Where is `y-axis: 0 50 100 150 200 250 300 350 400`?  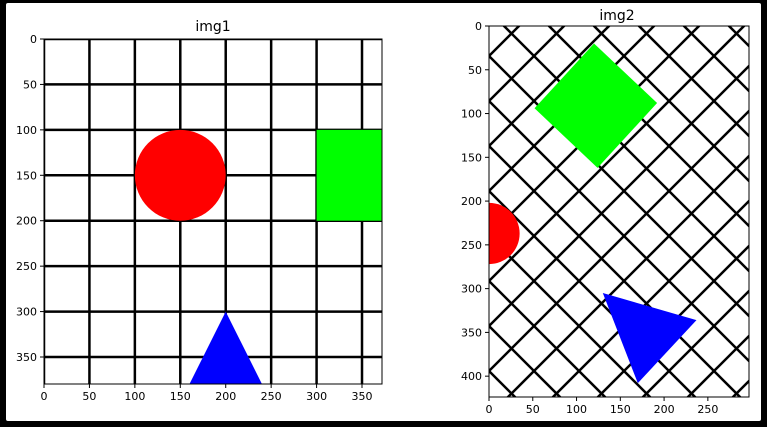 y-axis: 0 50 100 150 200 250 300 350 400 is located at coordinates (475, 201).